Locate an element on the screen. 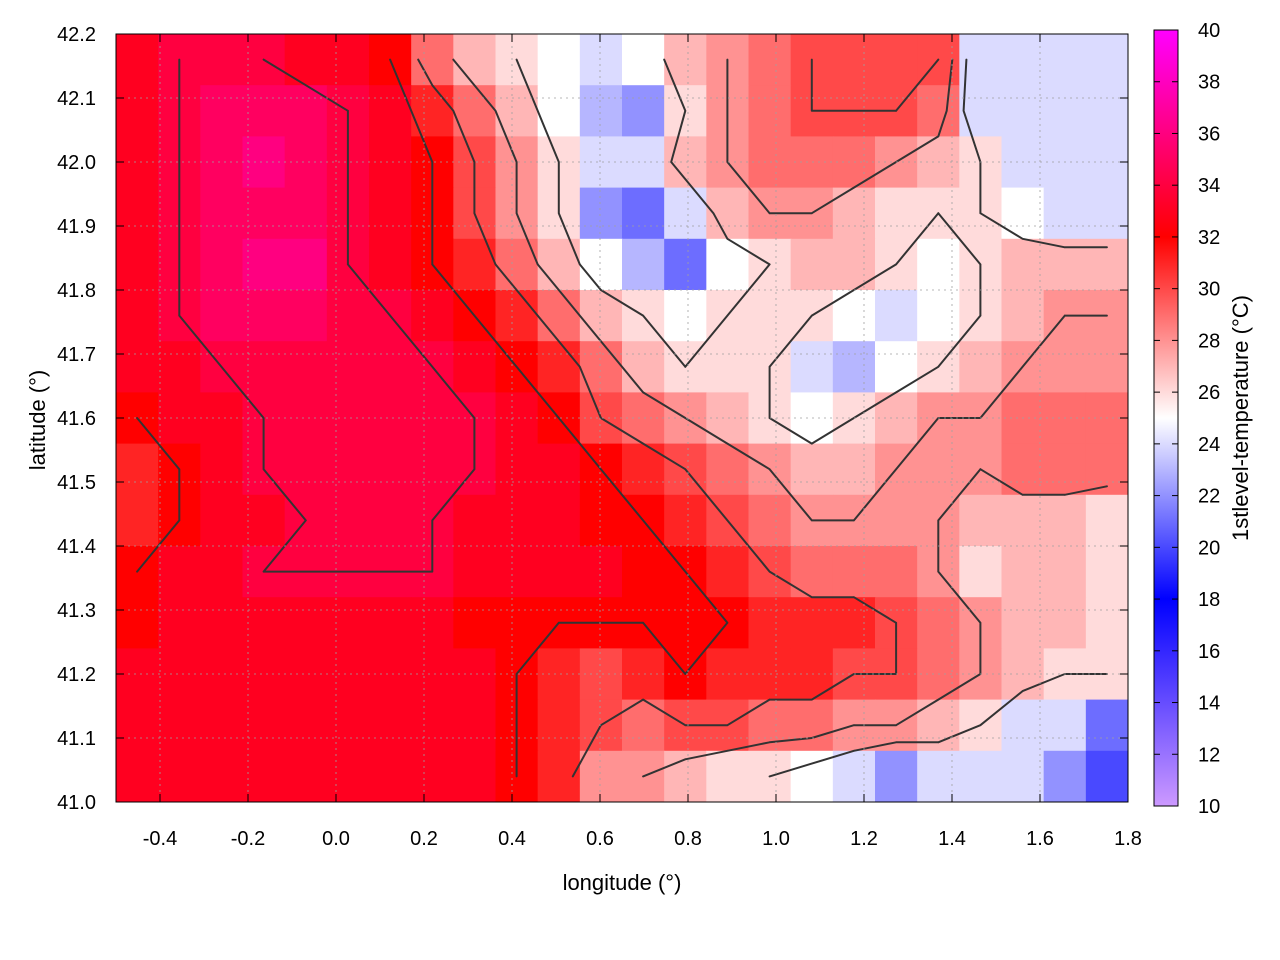 This screenshot has width=1280, height=960. x-tick-label: -0.2 is located at coordinates (248, 839).